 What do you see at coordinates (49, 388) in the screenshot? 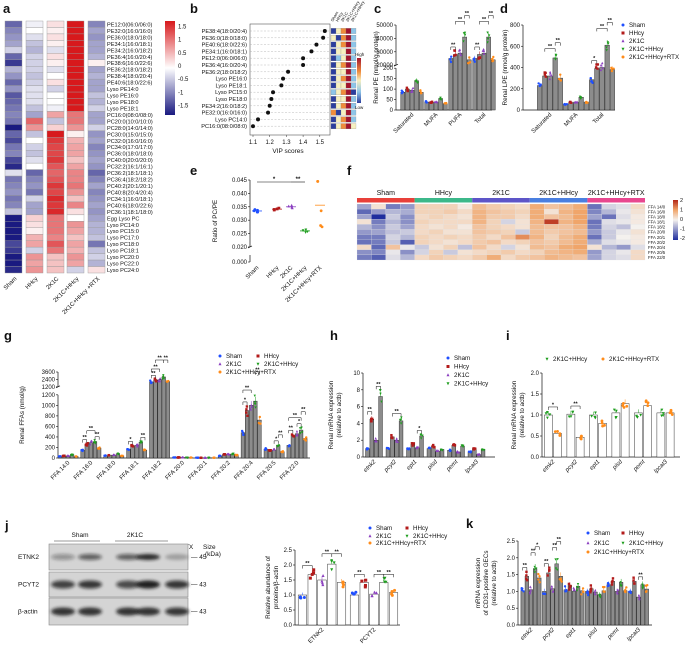
I see `y-tick-label: 1200` at bounding box center [49, 388].